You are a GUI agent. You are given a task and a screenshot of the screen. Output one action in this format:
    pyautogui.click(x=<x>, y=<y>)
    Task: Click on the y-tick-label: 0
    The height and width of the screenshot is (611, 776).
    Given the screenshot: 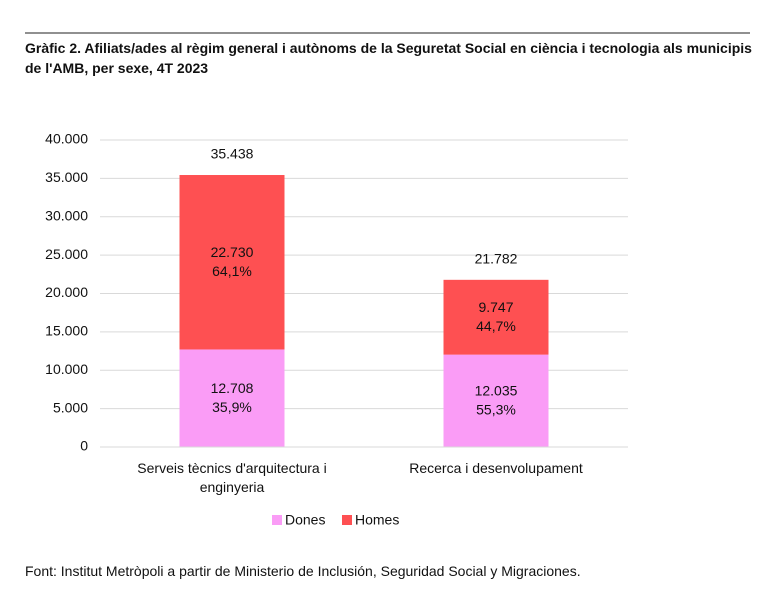 What is the action you would take?
    pyautogui.click(x=84, y=446)
    